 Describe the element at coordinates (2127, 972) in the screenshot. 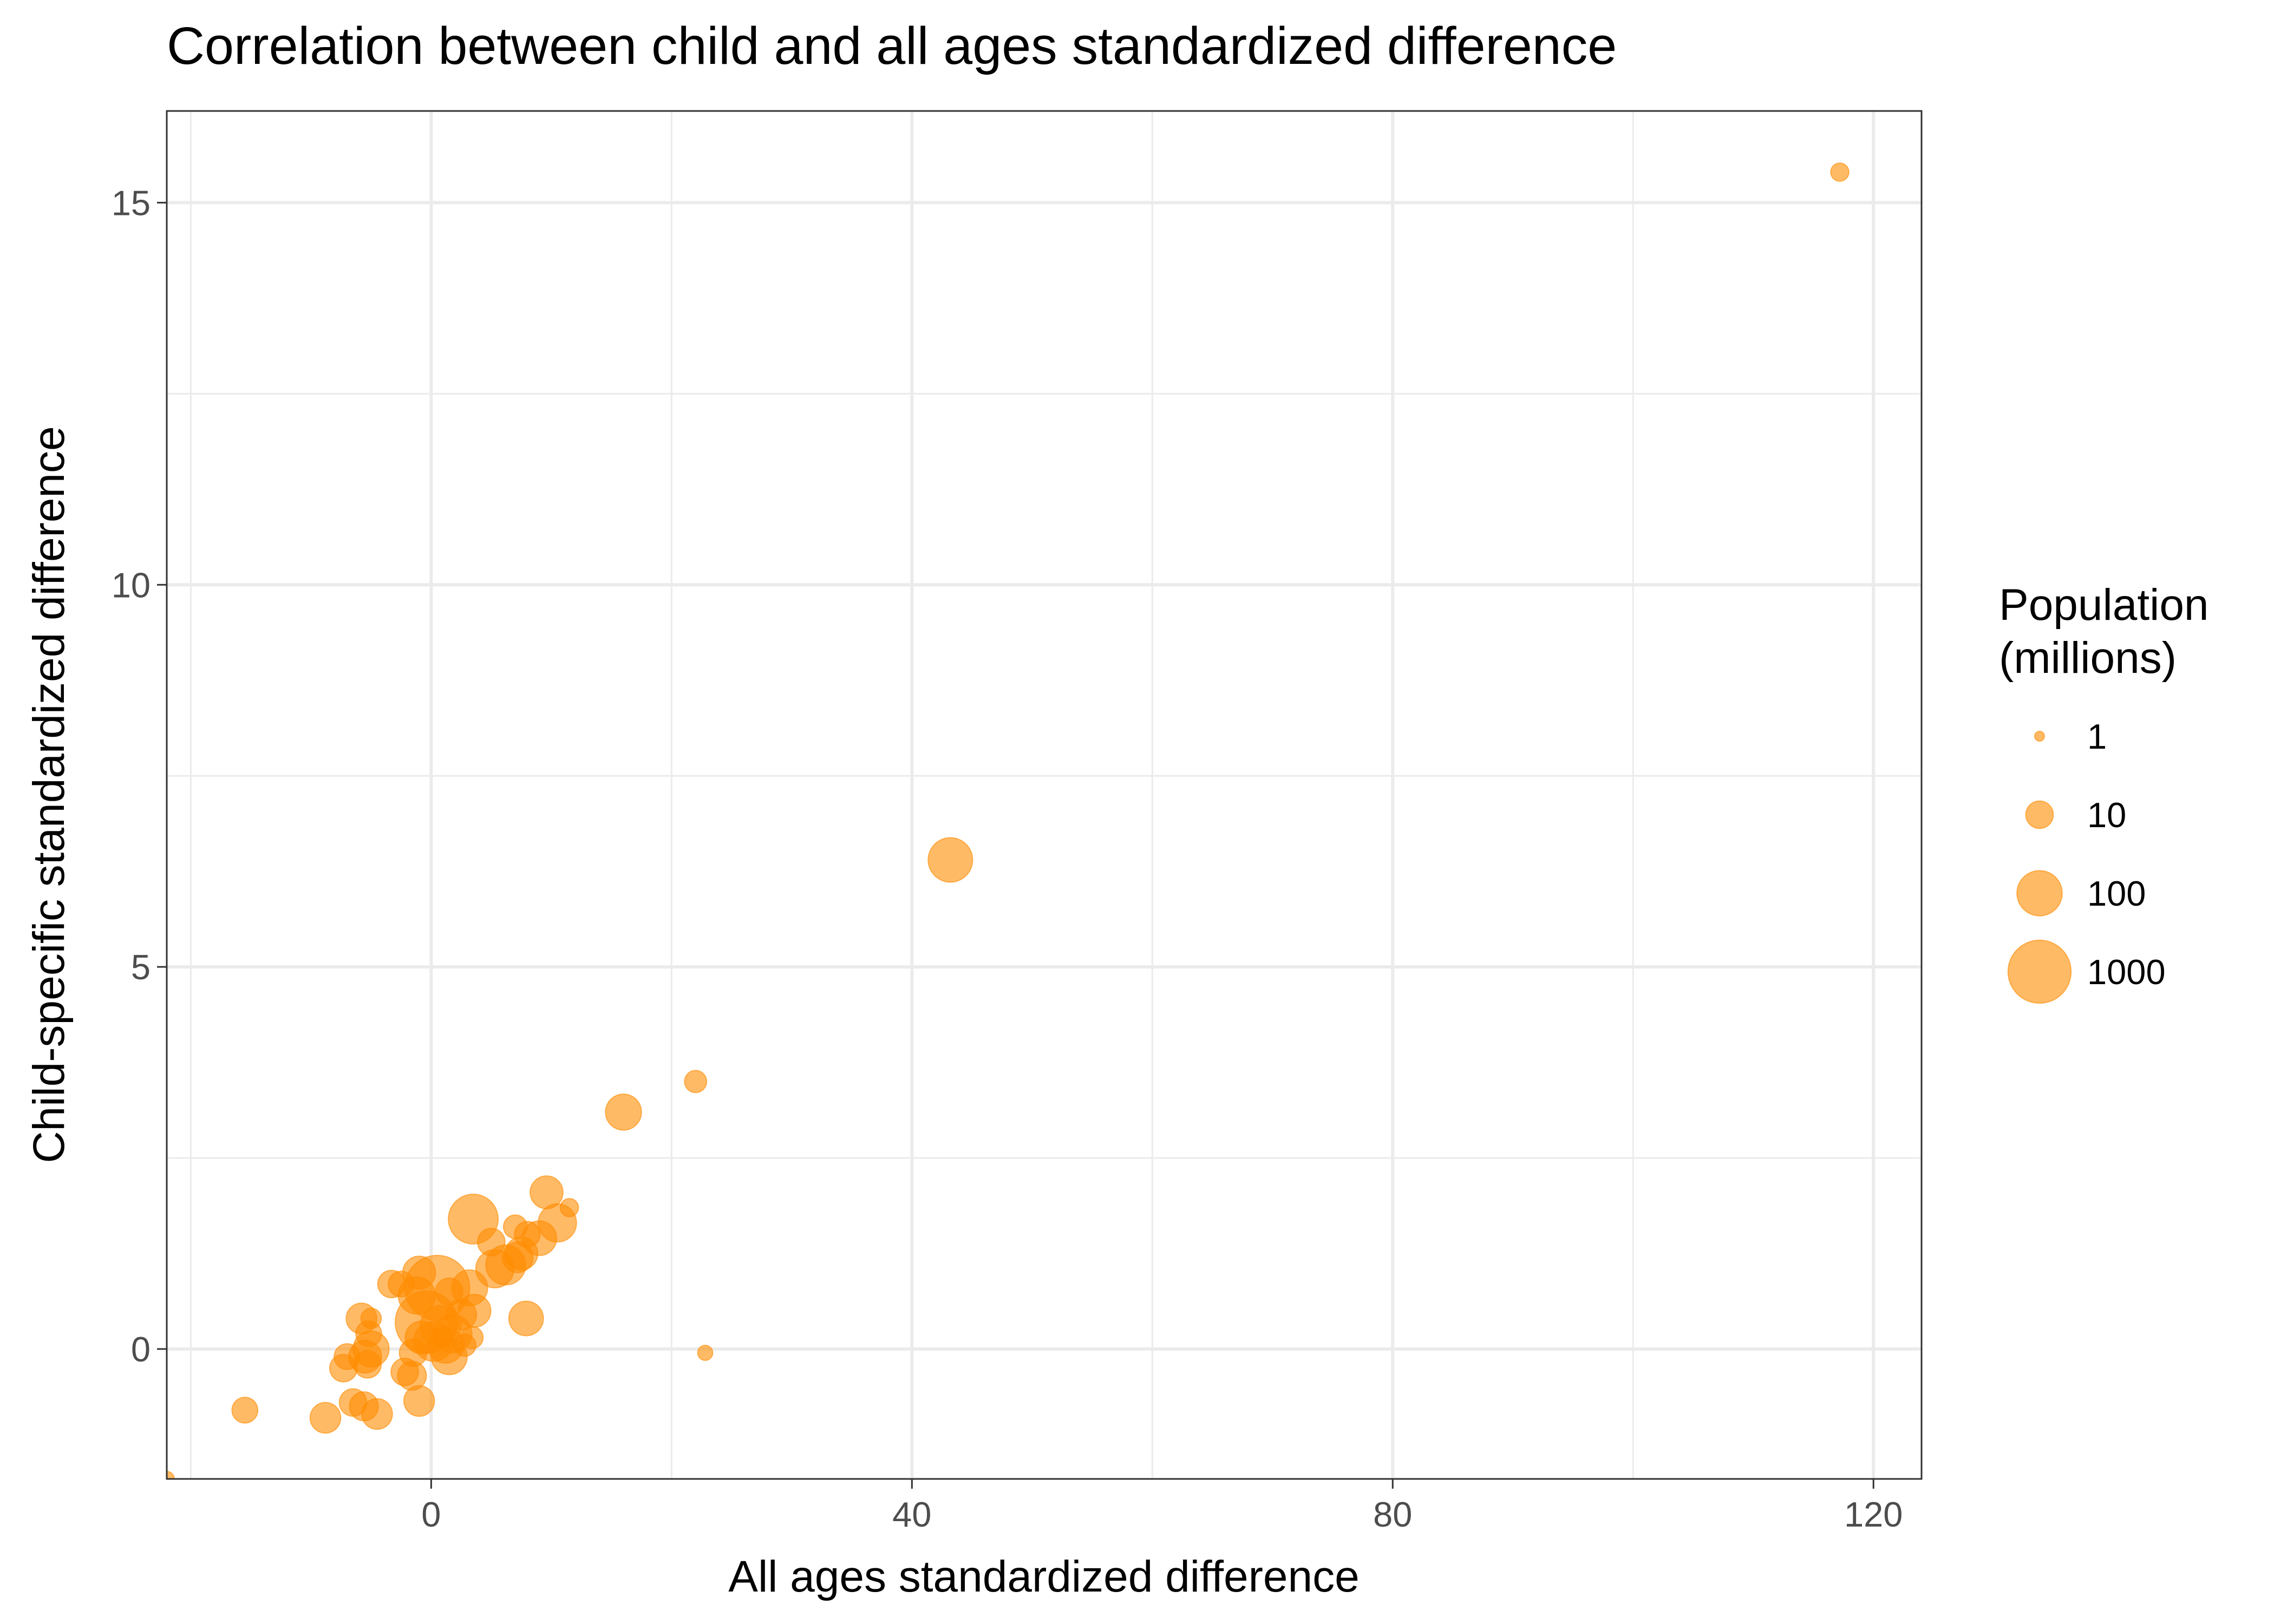

I see `legend-label: 1000` at that location.